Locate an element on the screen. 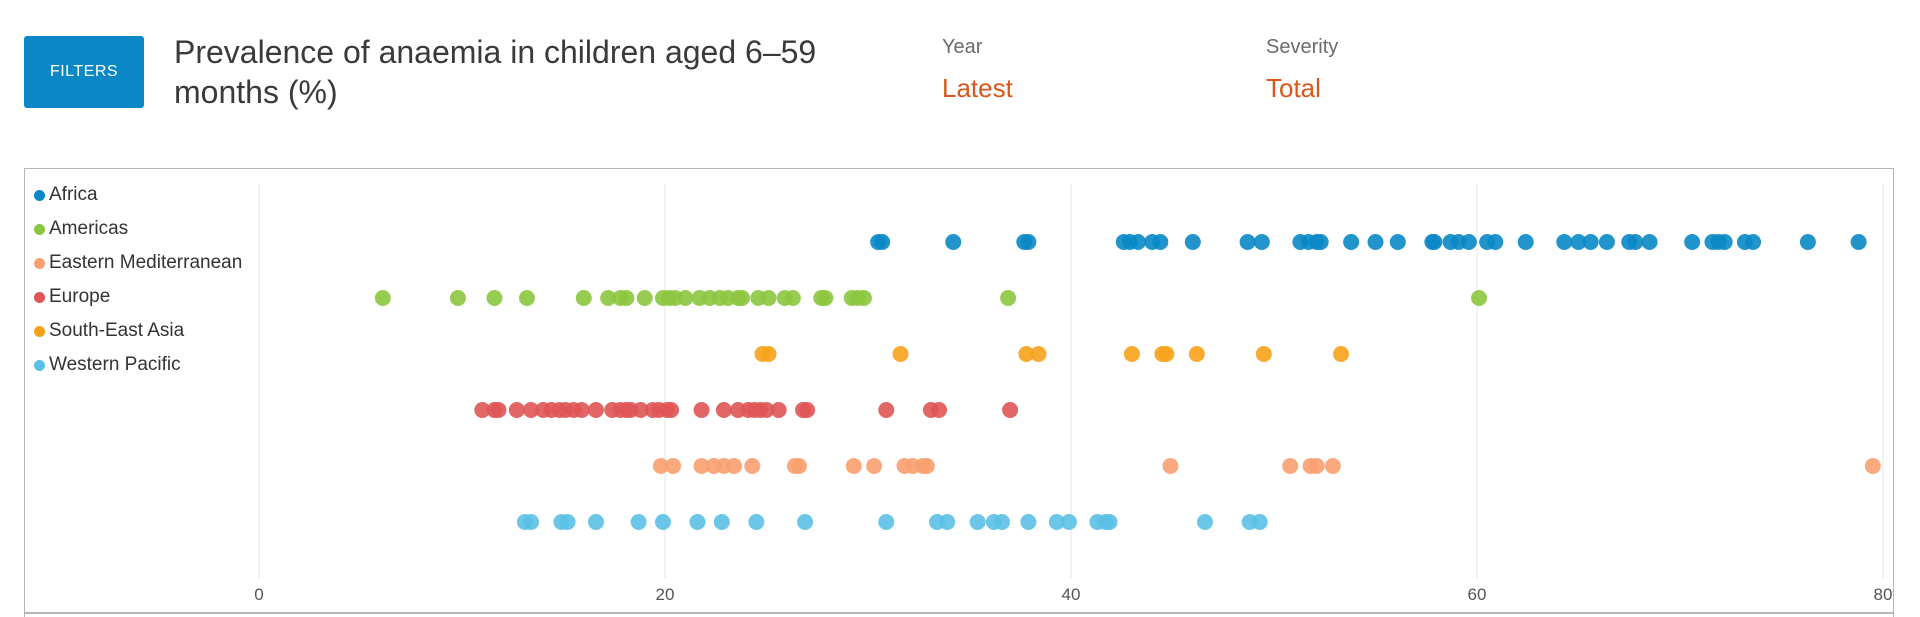 The width and height of the screenshot is (1920, 617). legend-item-africa: Africa is located at coordinates (138, 195).